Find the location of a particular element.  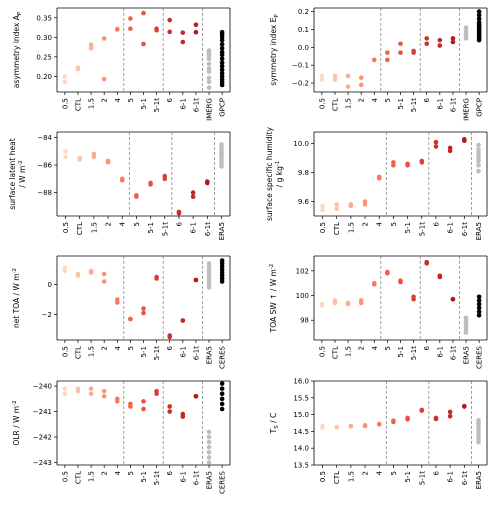

y-tick-label: 102 is located at coordinates (302, 271).